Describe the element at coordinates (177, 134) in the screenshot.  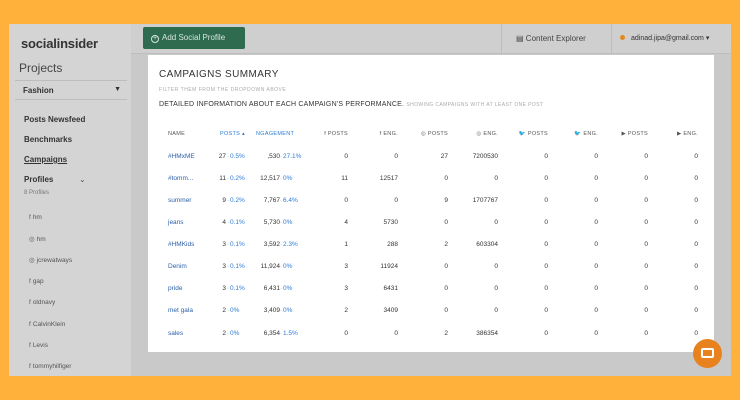
I see `column-header: NAME` at that location.